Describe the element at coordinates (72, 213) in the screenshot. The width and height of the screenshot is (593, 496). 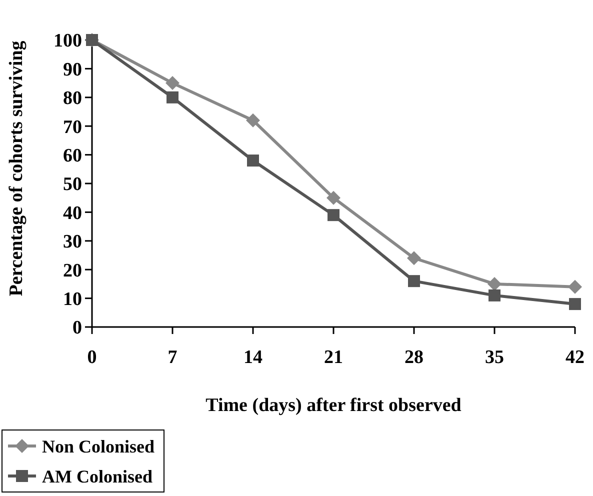
I see `y-tick-label: 40` at that location.